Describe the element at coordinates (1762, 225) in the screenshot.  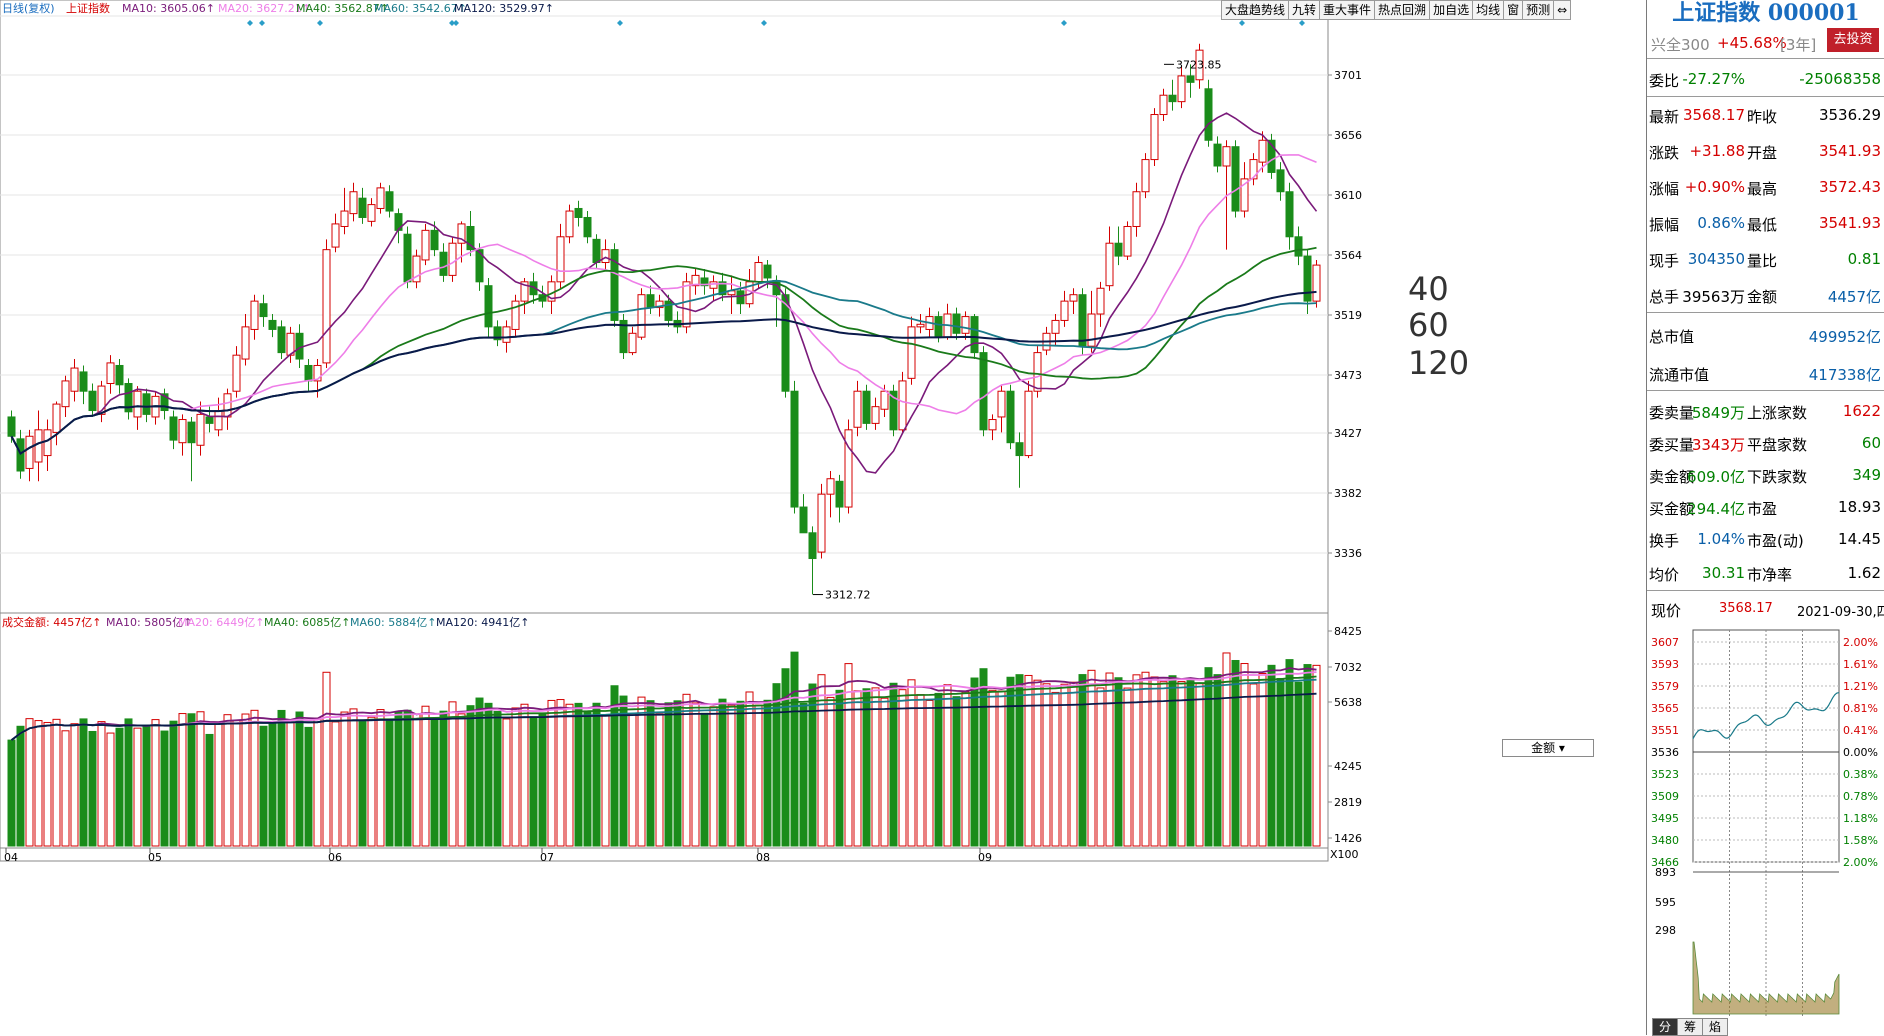
I see `quote-label: 最低` at that location.